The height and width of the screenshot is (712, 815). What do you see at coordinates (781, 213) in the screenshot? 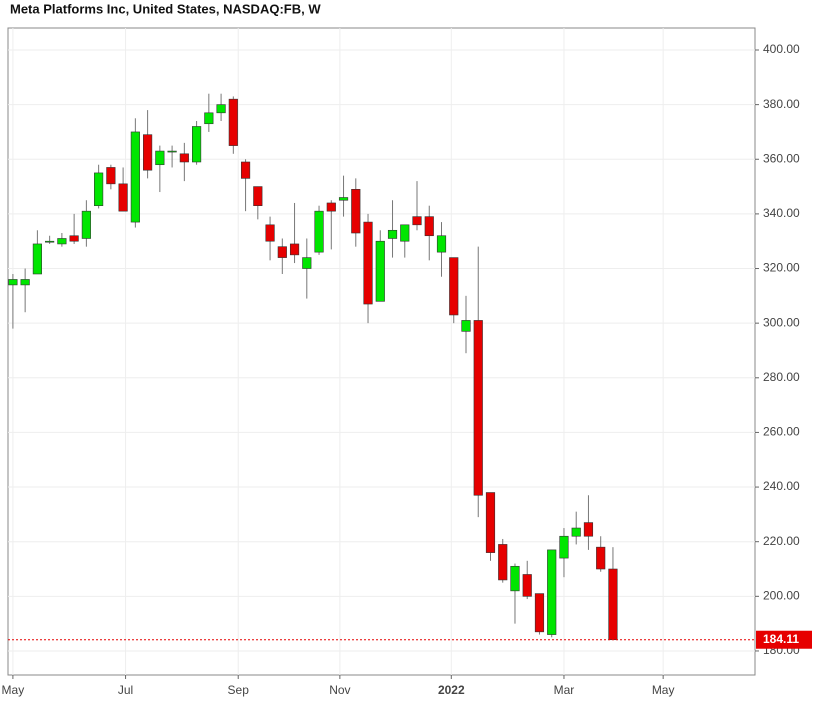
I see `y-tick-label: 340.00` at bounding box center [781, 213].